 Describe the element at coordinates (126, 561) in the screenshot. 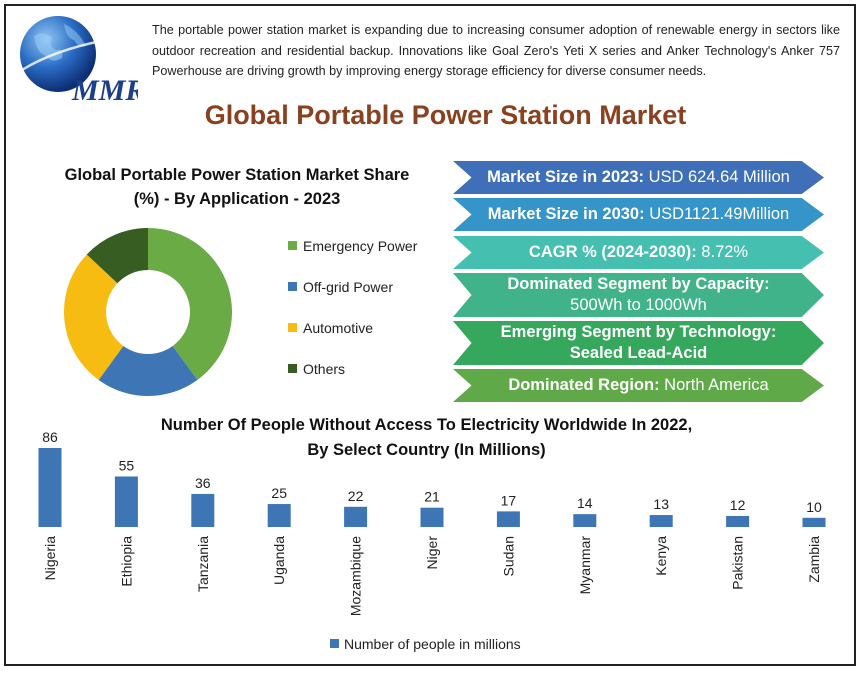

I see `category-label-ethiopia: Ethiopia` at that location.